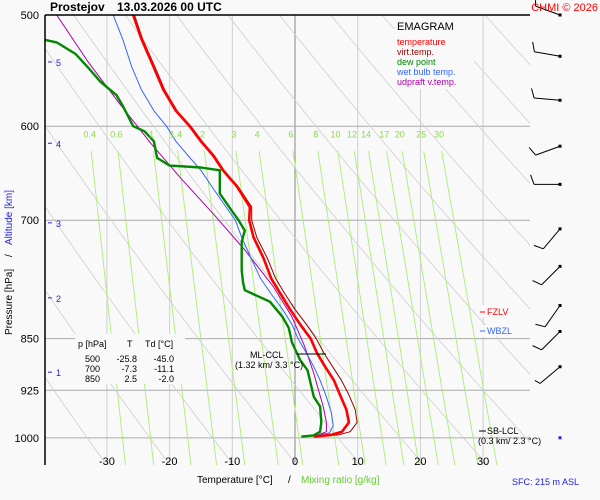 The width and height of the screenshot is (600, 500). What do you see at coordinates (560, 438) in the screenshot?
I see `wind-calm-marker` at bounding box center [560, 438].